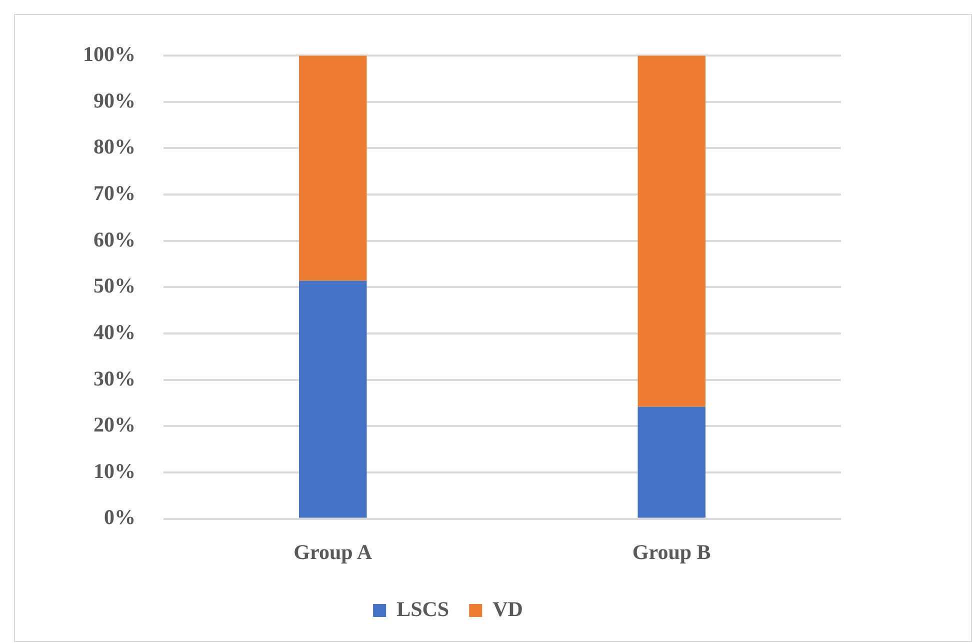  I want to click on legend-label: VD, so click(507, 608).